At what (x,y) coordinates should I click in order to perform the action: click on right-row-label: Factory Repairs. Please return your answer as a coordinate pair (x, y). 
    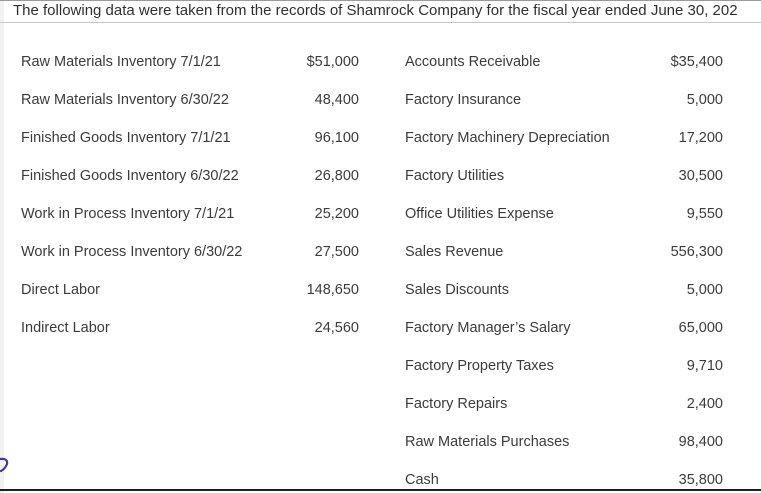
    Looking at the image, I should click on (456, 404).